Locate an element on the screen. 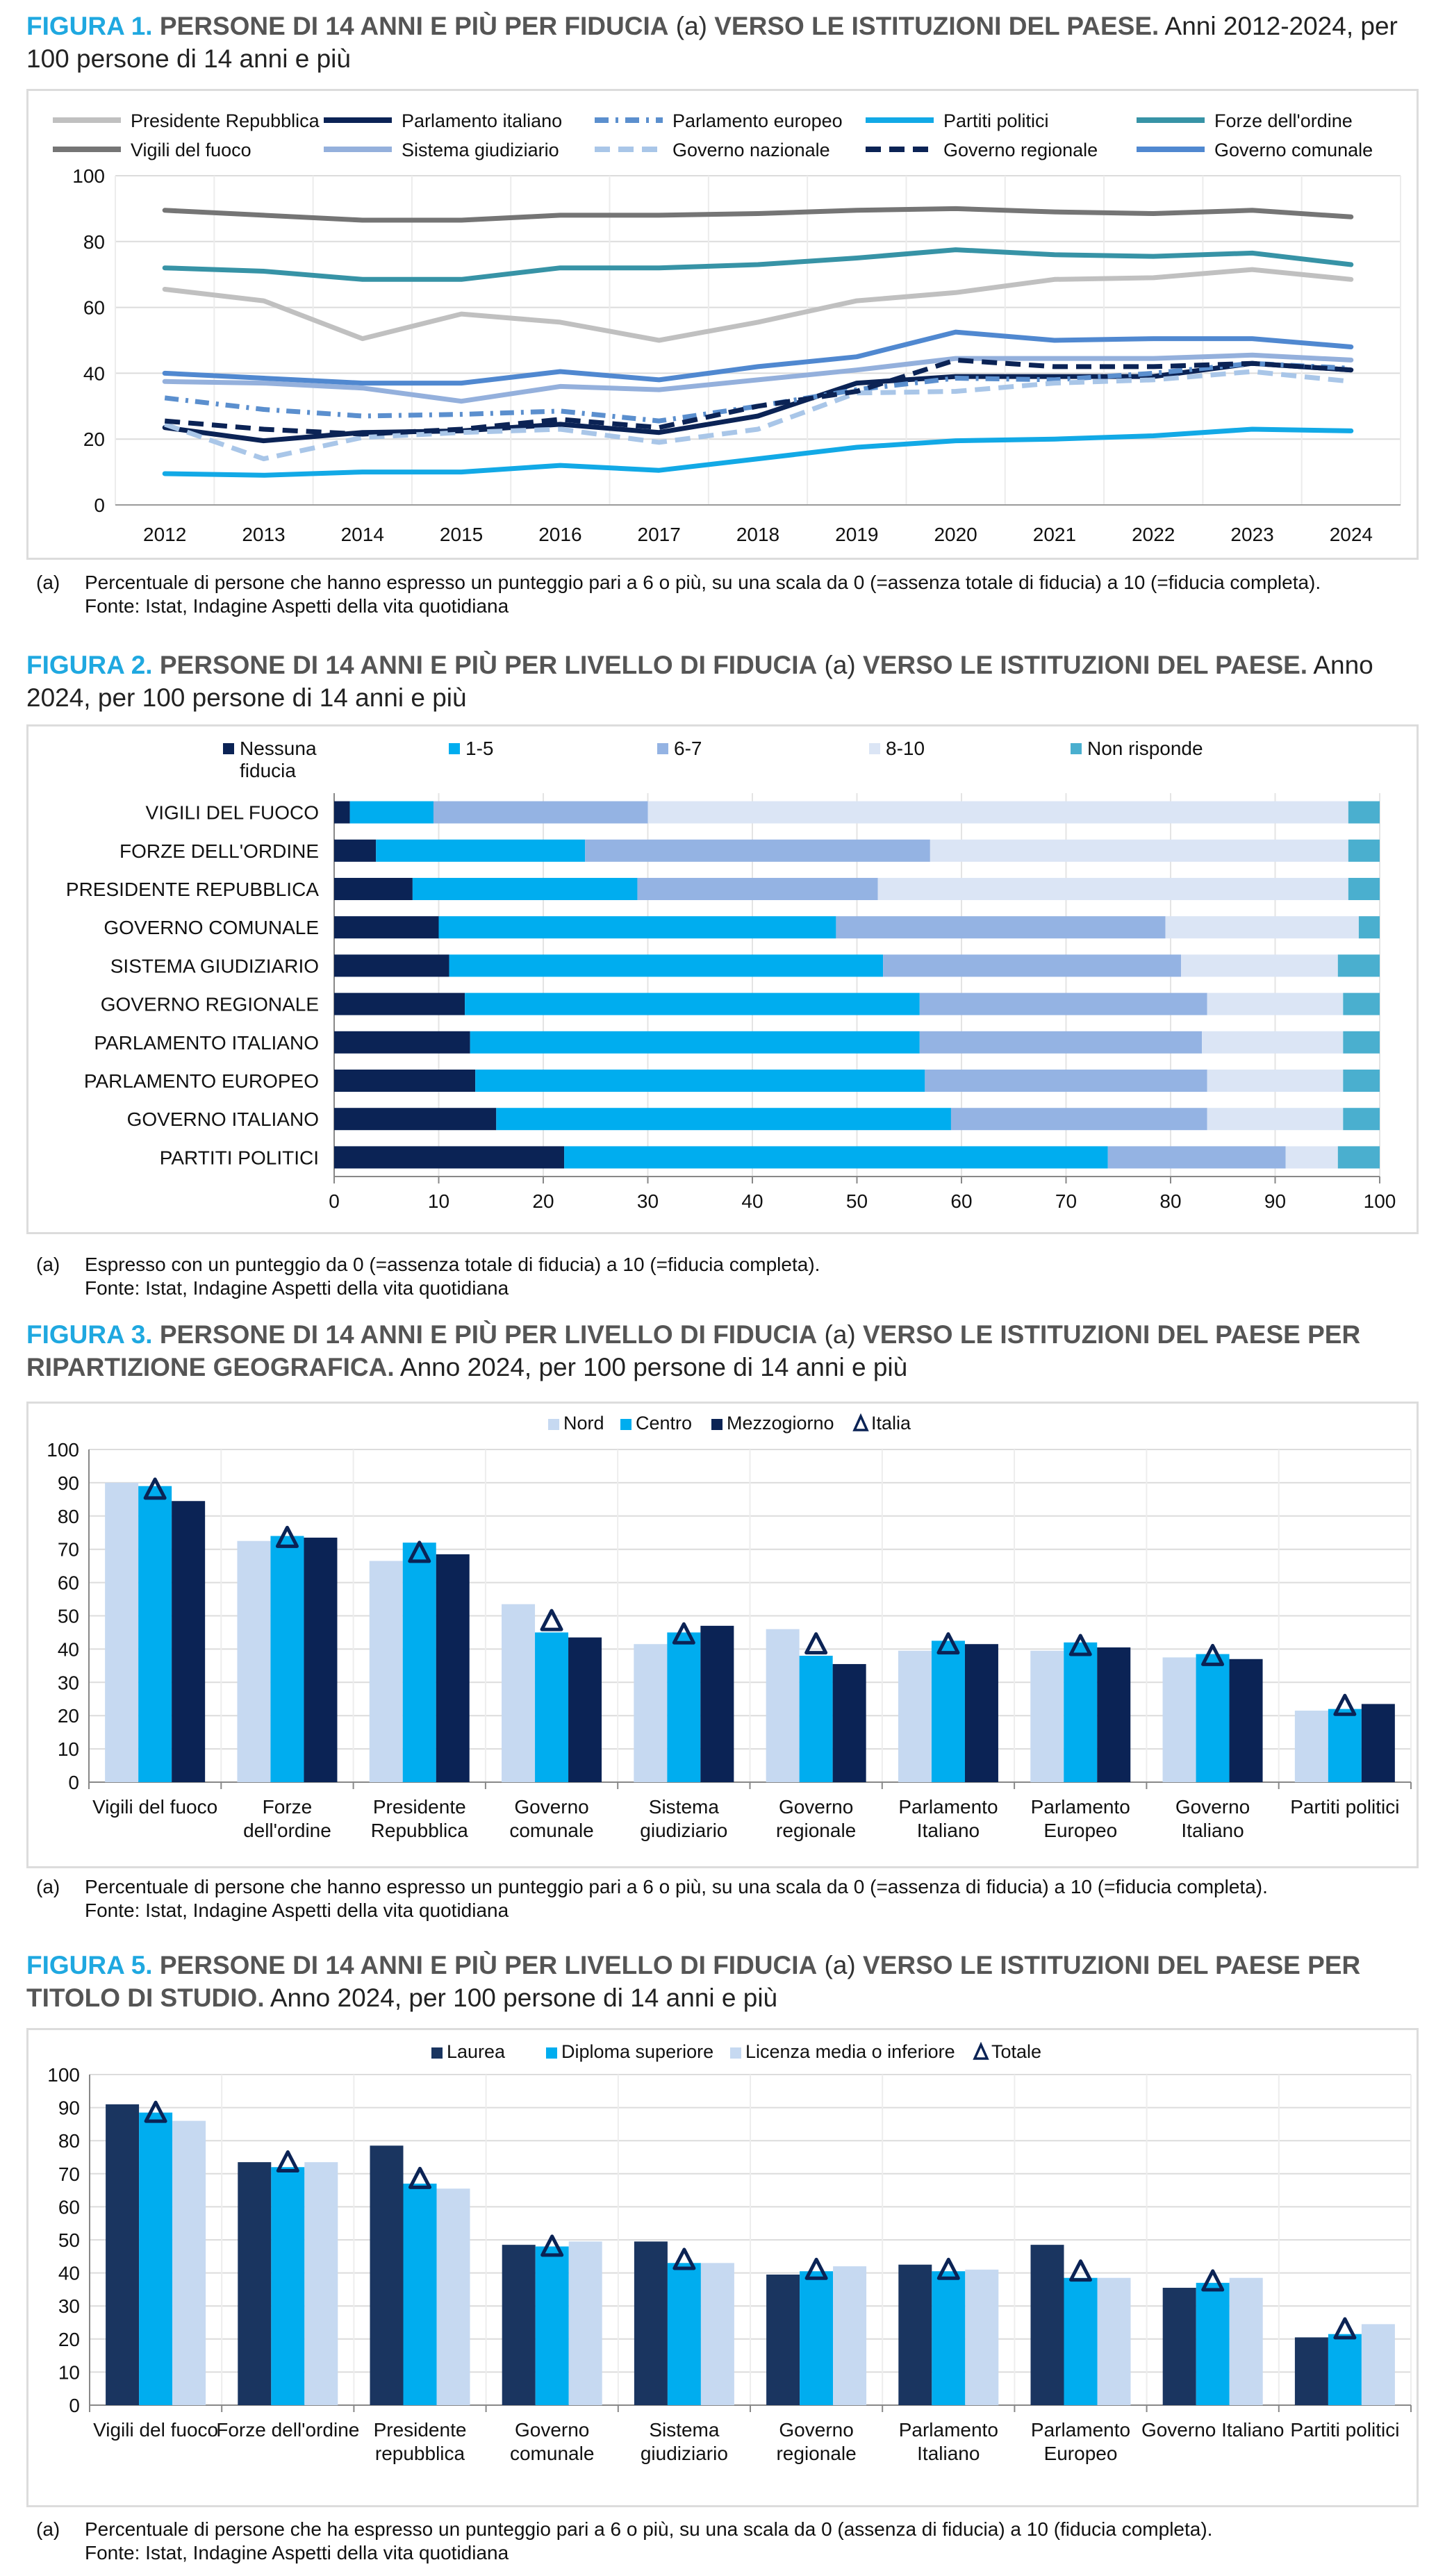 The image size is (1445, 2576). category-label-governo-italiano: GOVERNO ITALIANO is located at coordinates (223, 1119).